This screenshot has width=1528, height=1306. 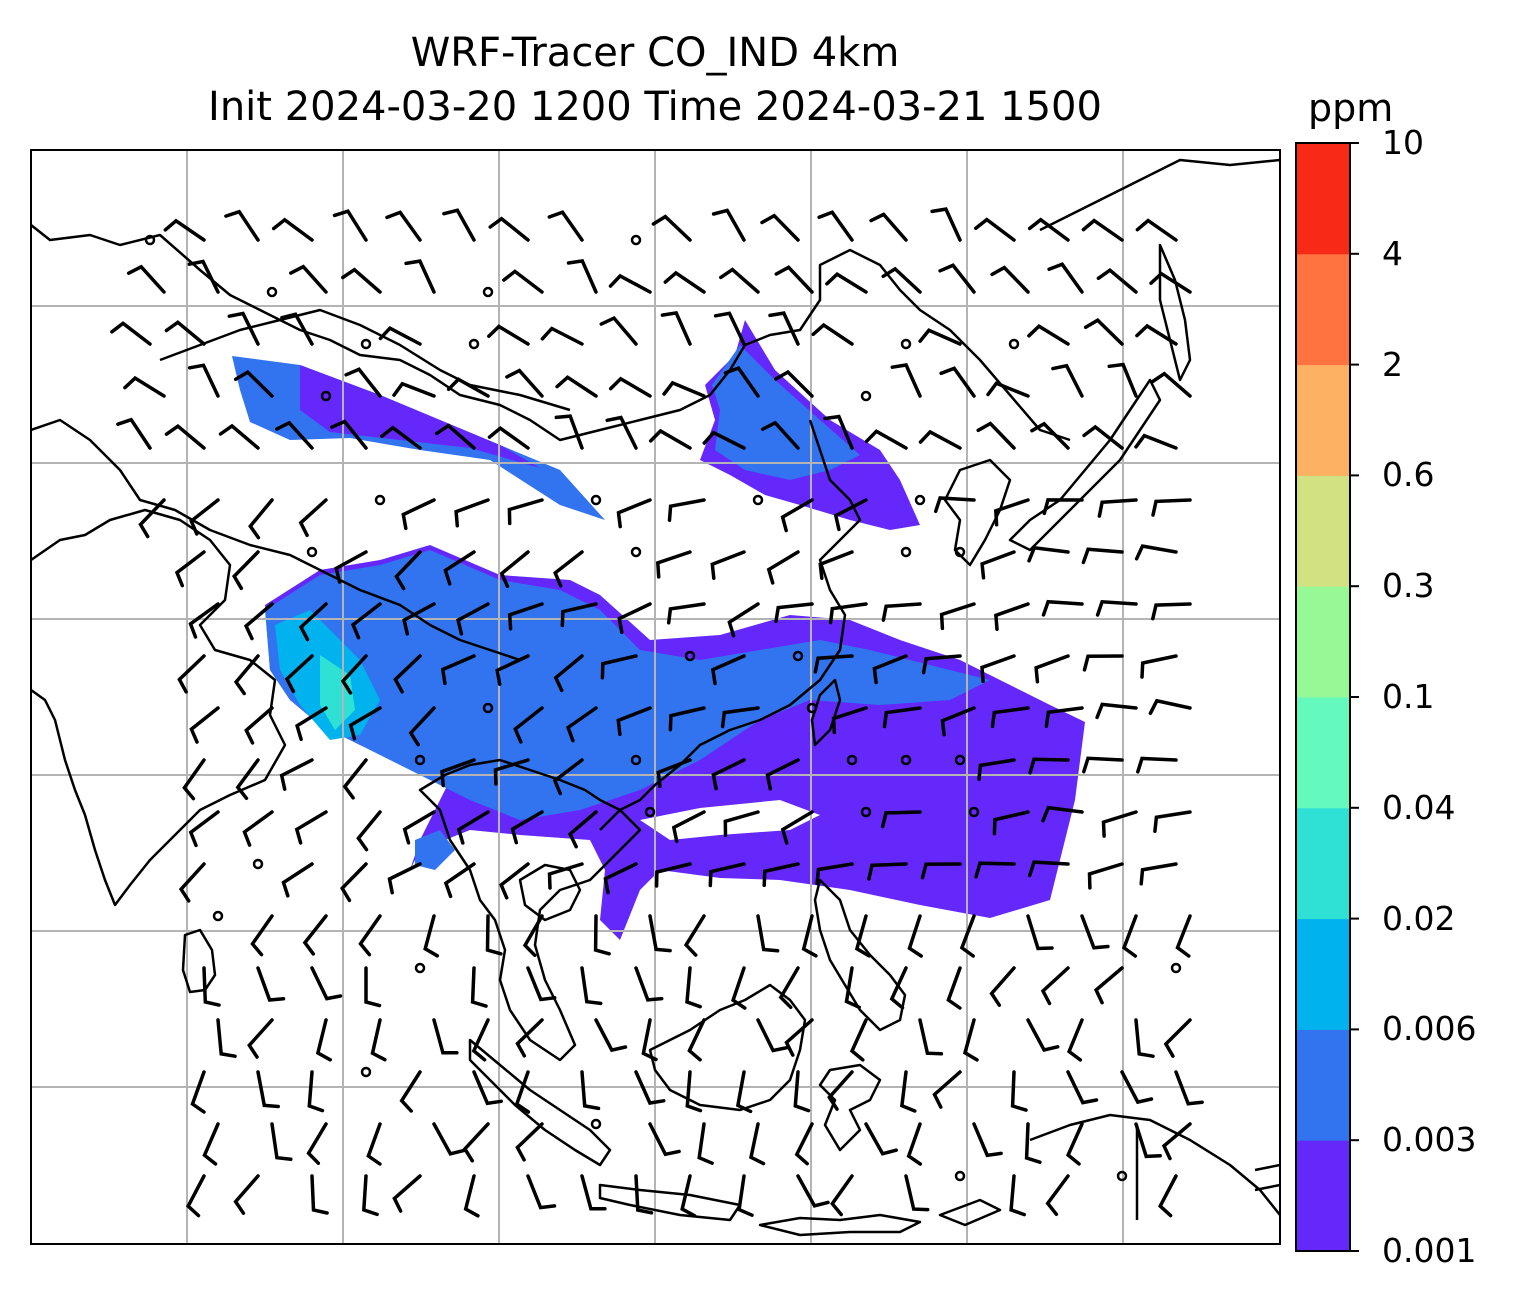 What do you see at coordinates (1159, 195) in the screenshot?
I see `coastline-russia-far-east` at bounding box center [1159, 195].